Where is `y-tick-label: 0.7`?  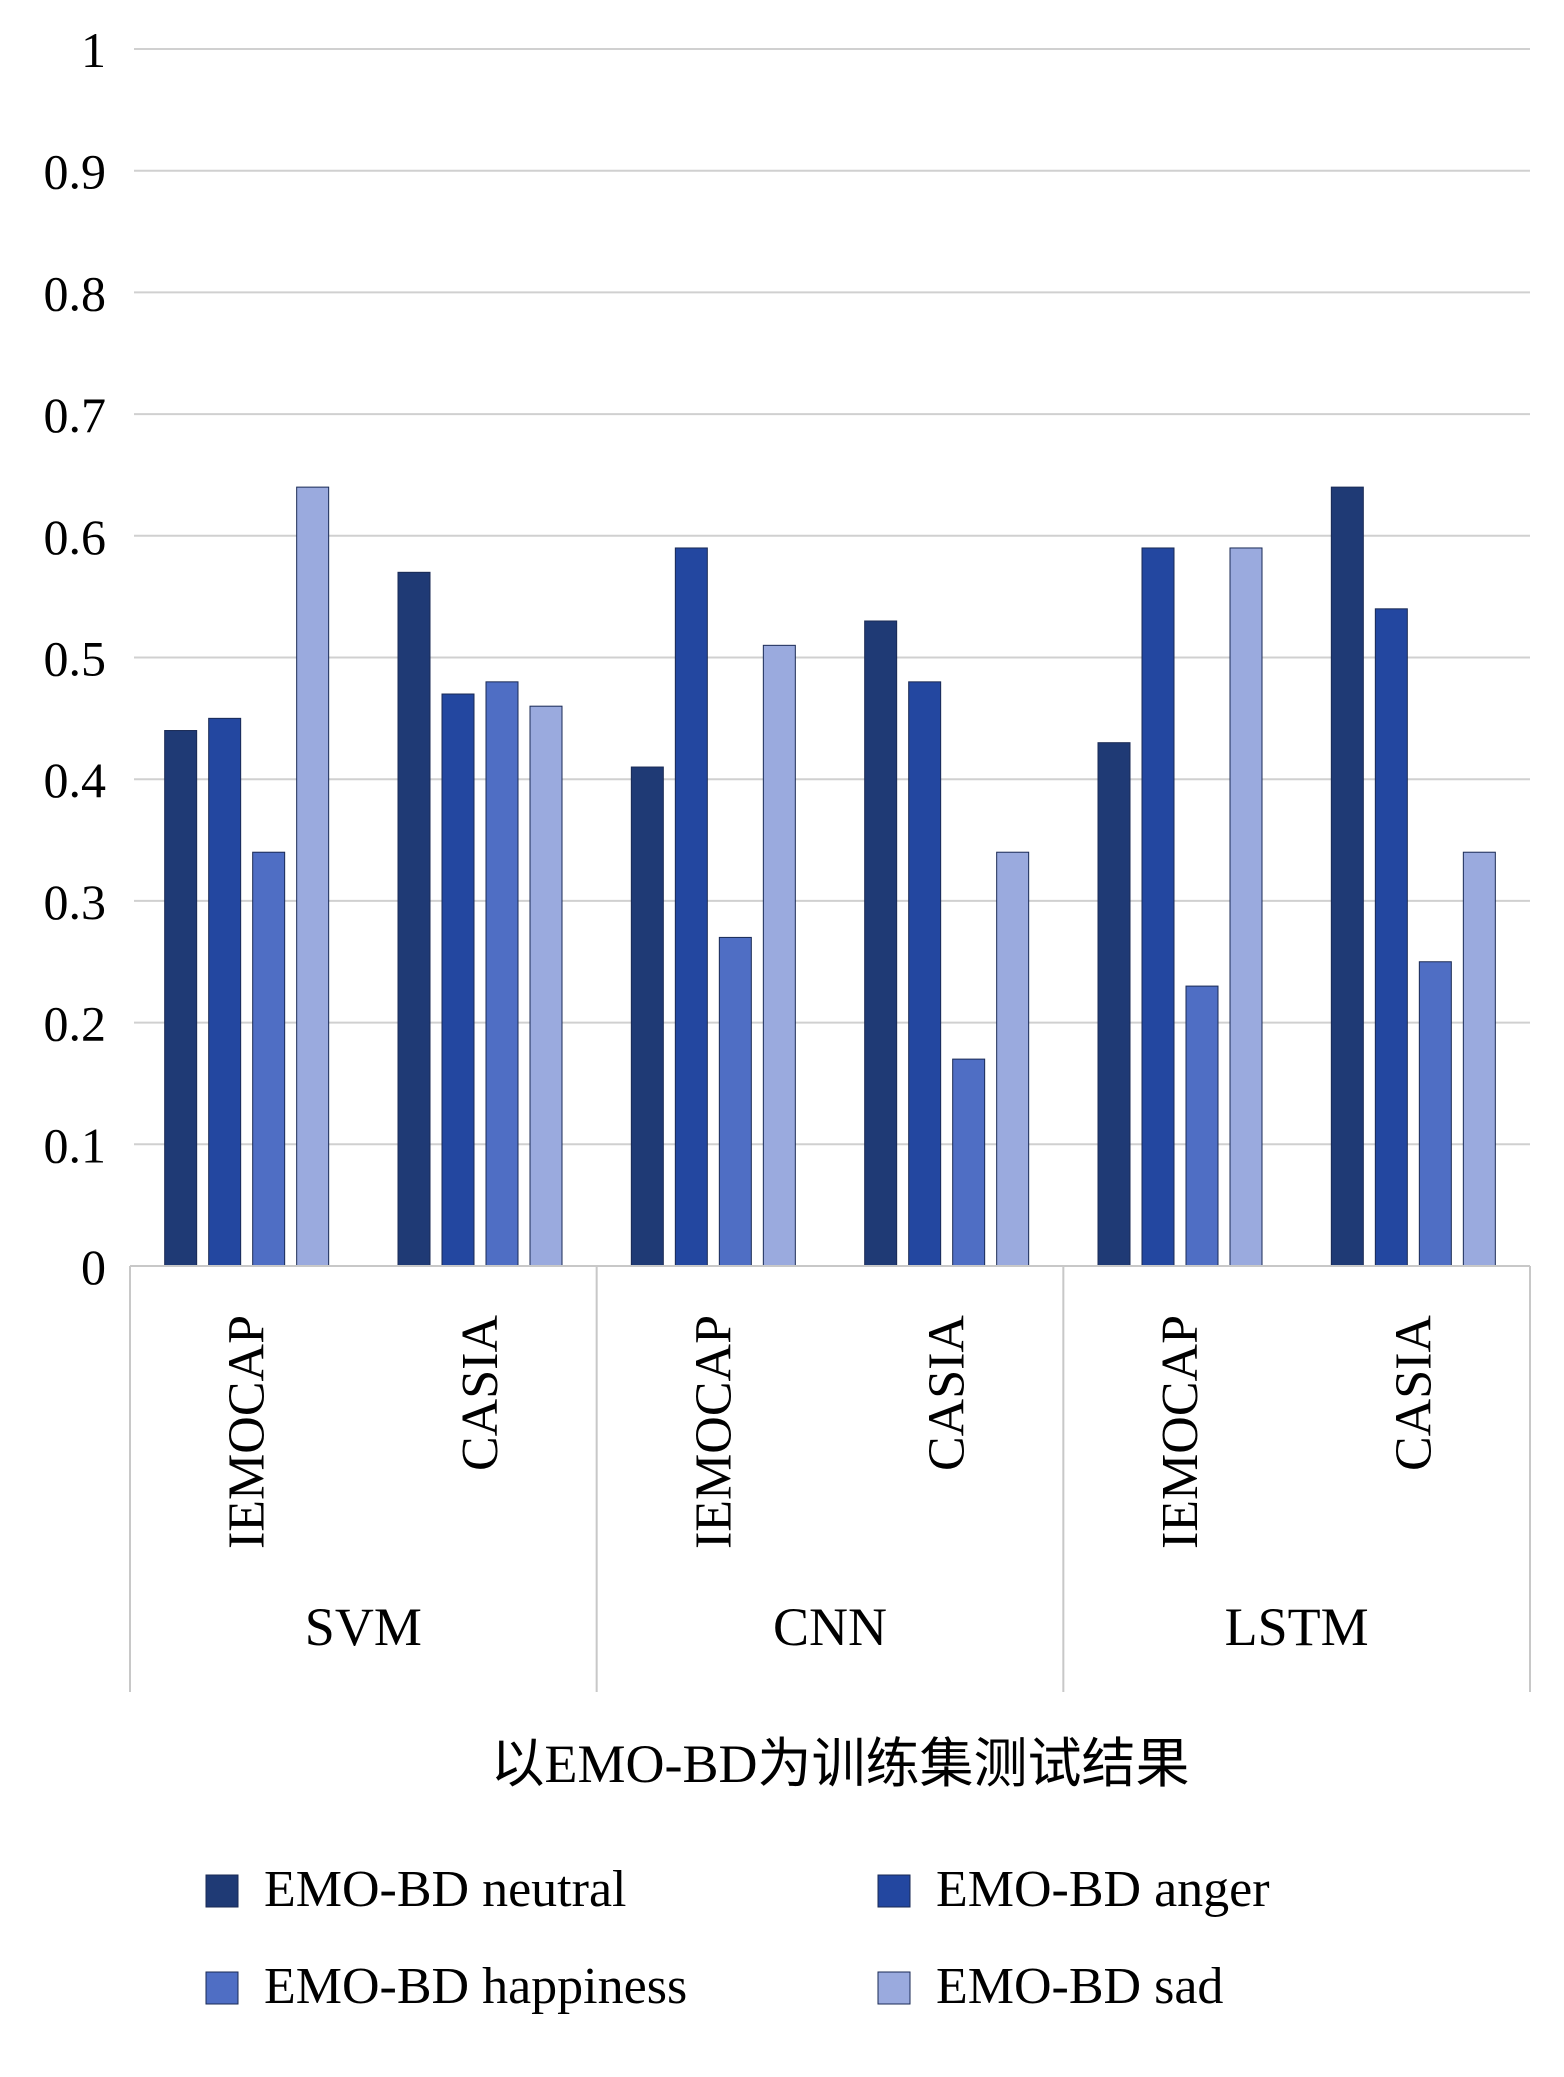 y-tick-label: 0.7 is located at coordinates (75, 415).